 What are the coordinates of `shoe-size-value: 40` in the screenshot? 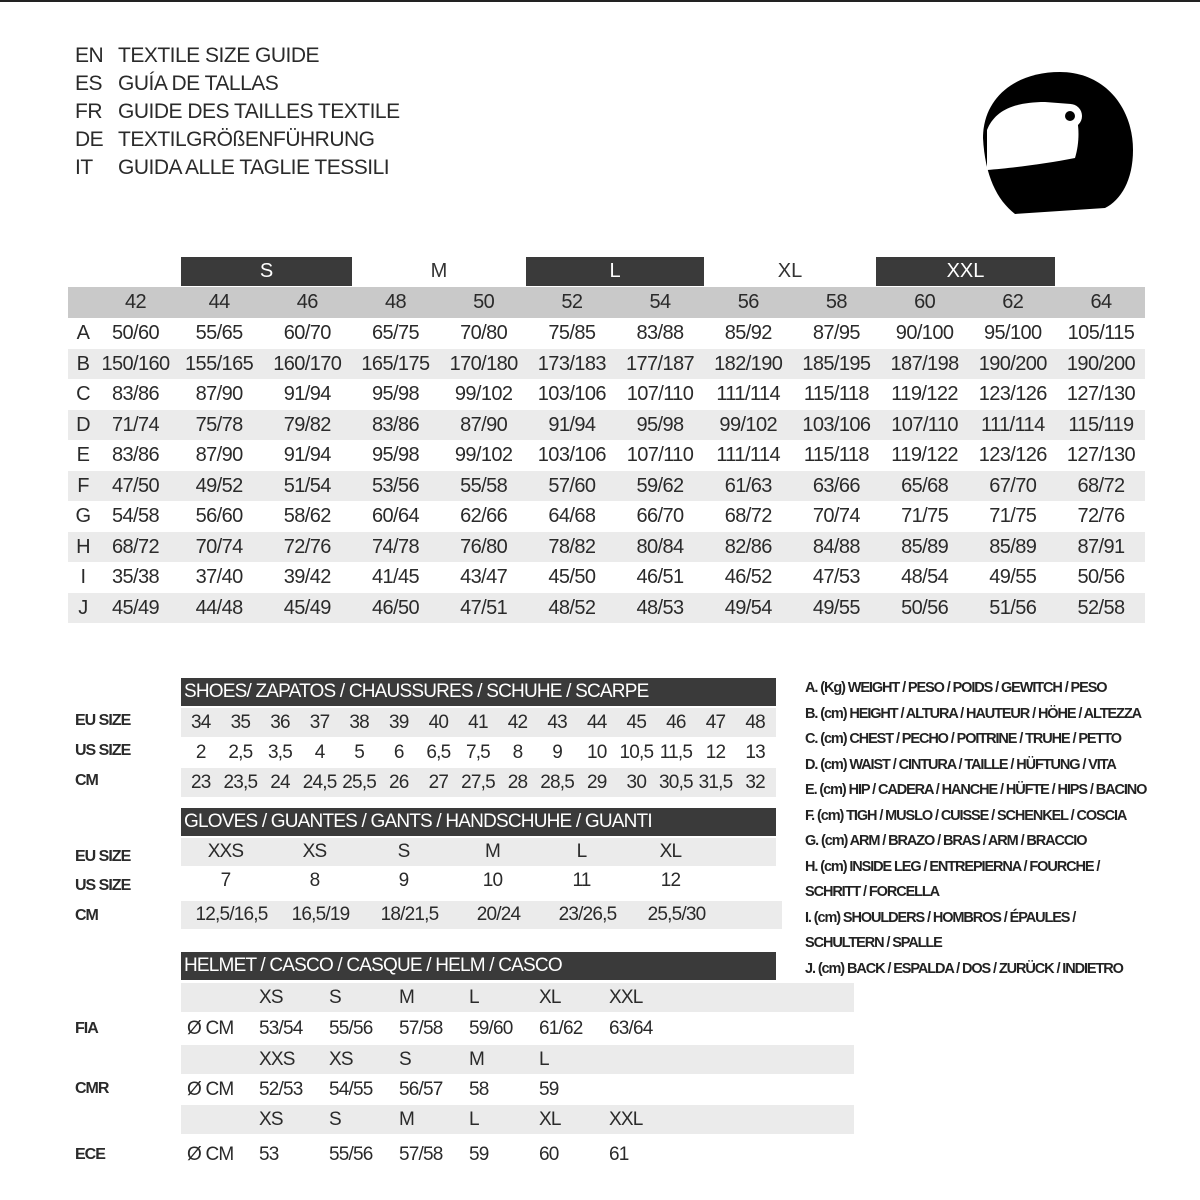 It's located at (438, 722).